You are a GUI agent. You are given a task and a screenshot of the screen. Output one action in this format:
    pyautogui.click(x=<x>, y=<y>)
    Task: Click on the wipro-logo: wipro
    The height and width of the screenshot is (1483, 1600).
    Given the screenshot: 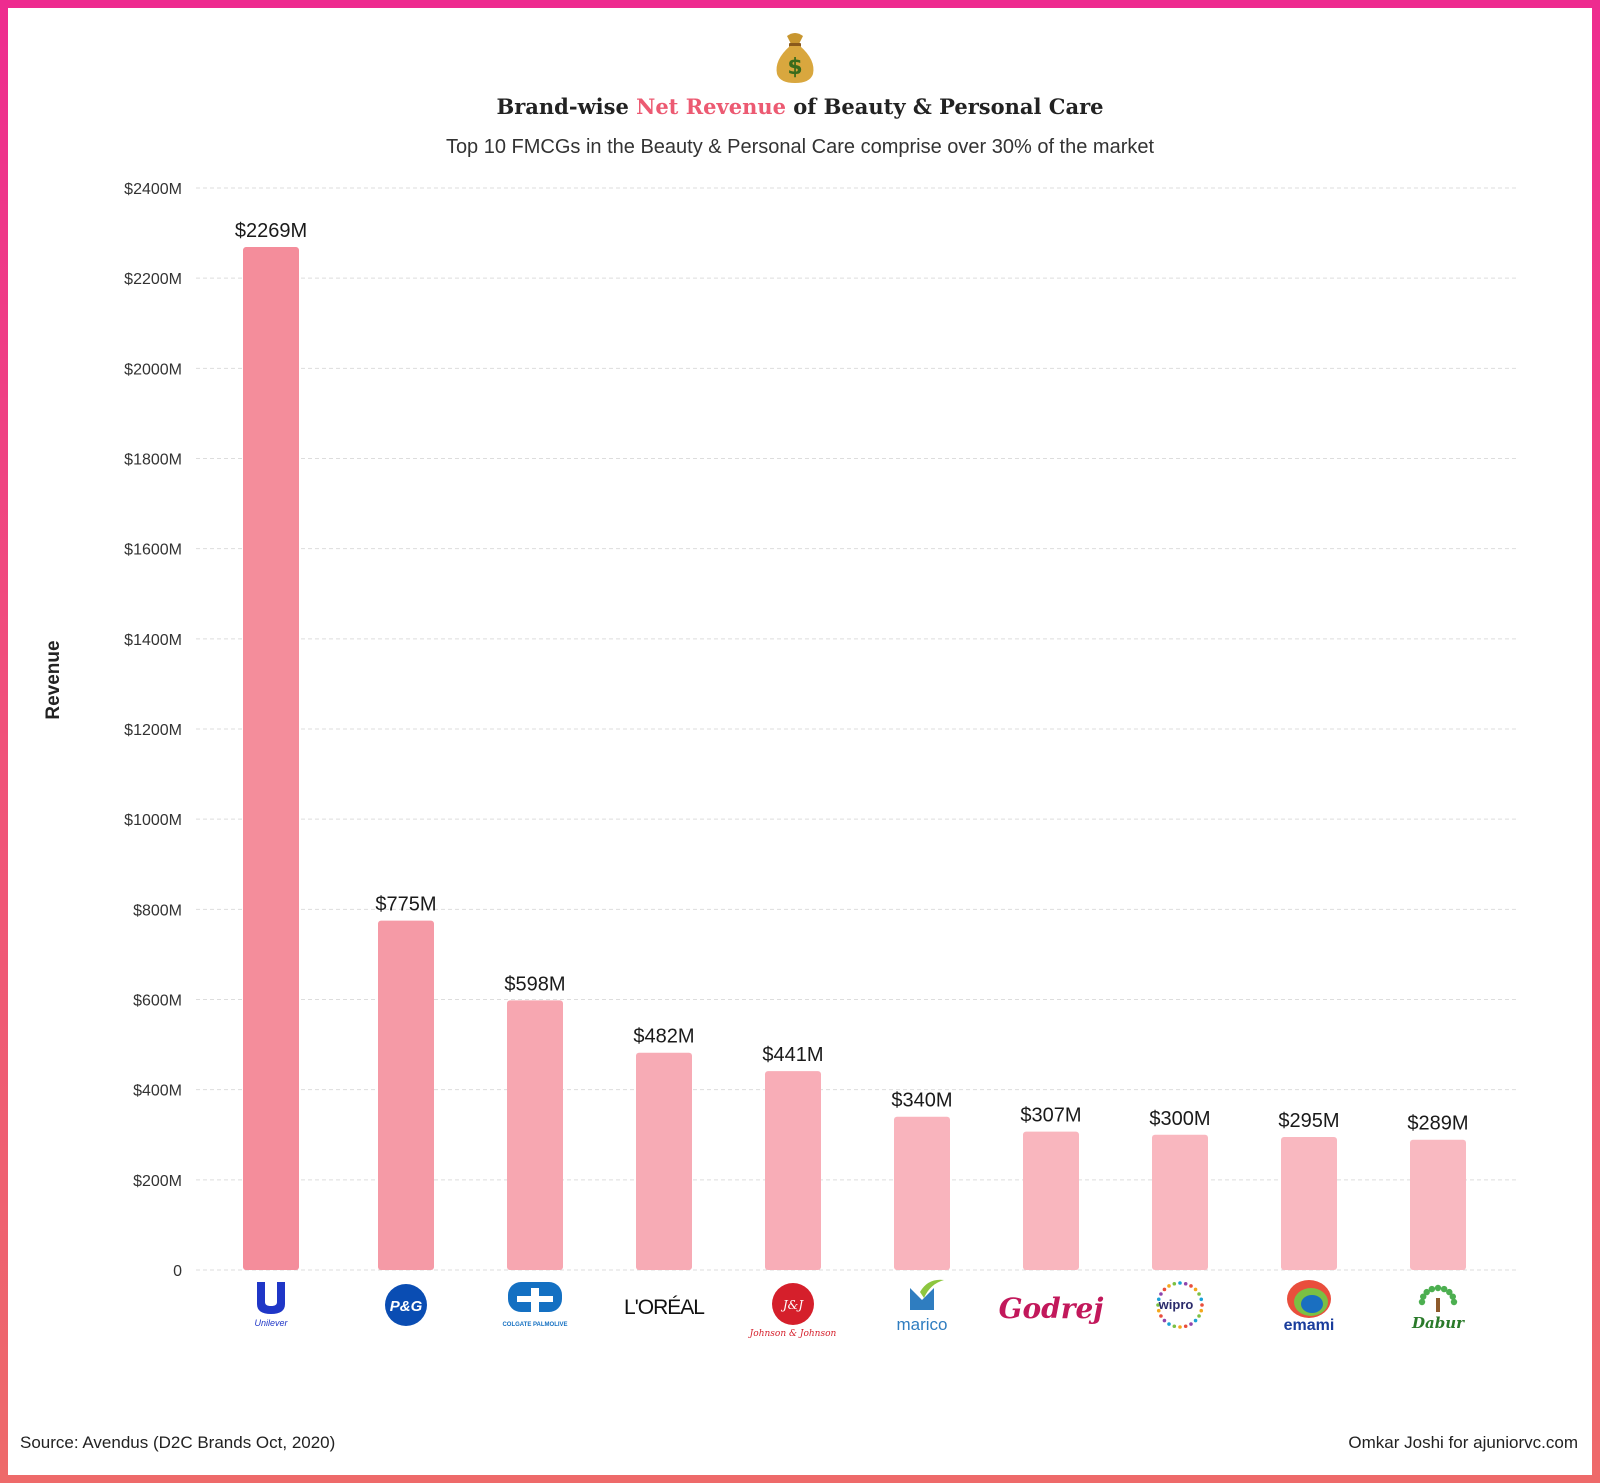 What is the action you would take?
    pyautogui.click(x=1180, y=1305)
    